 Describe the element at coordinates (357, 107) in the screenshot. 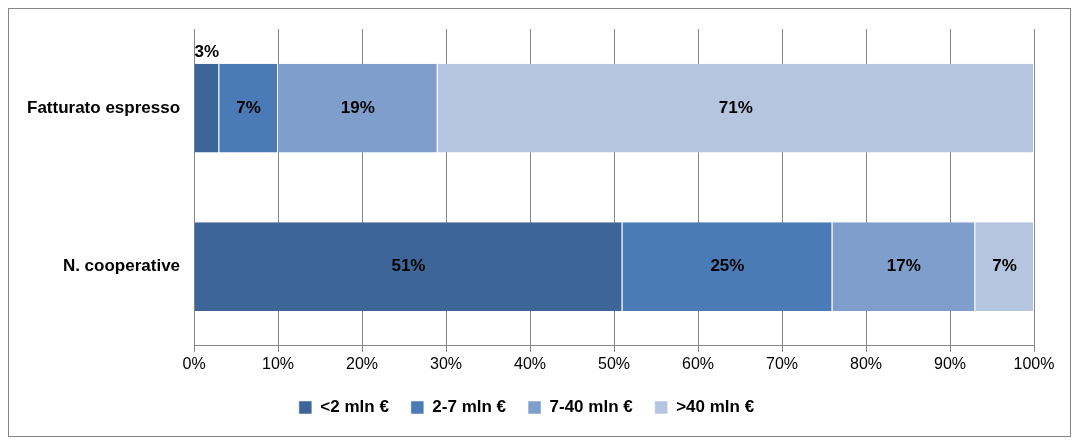

I see `data-label: 19%` at that location.